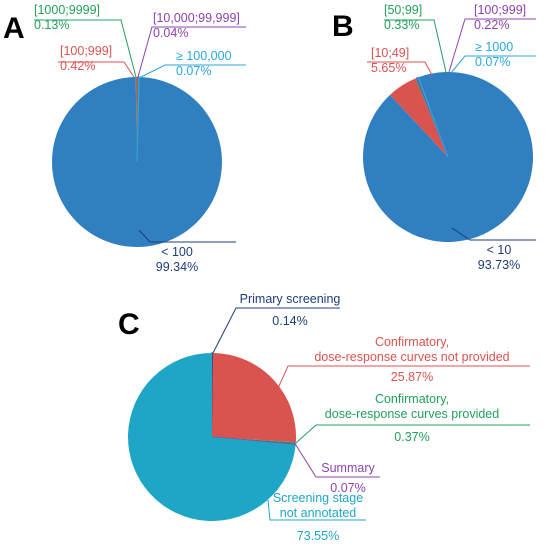  Describe the element at coordinates (401, 25) in the screenshot. I see `panel-b-value-50-99: 0.33%` at that location.